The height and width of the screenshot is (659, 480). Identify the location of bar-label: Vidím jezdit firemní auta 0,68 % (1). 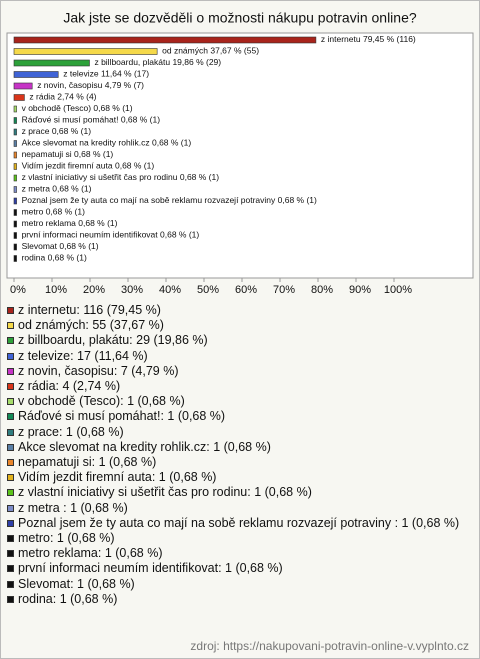
(88, 166).